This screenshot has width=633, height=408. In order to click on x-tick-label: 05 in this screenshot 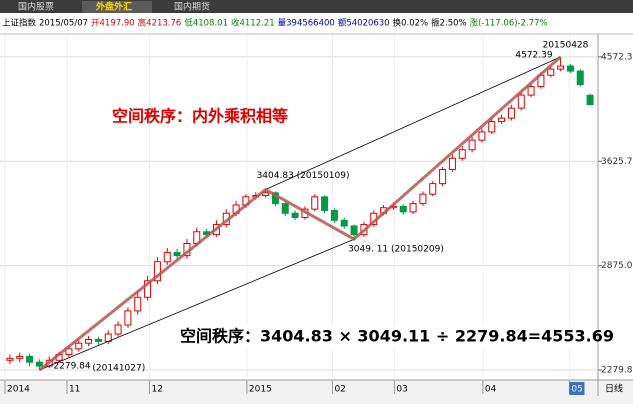, I will do `click(576, 390)`.